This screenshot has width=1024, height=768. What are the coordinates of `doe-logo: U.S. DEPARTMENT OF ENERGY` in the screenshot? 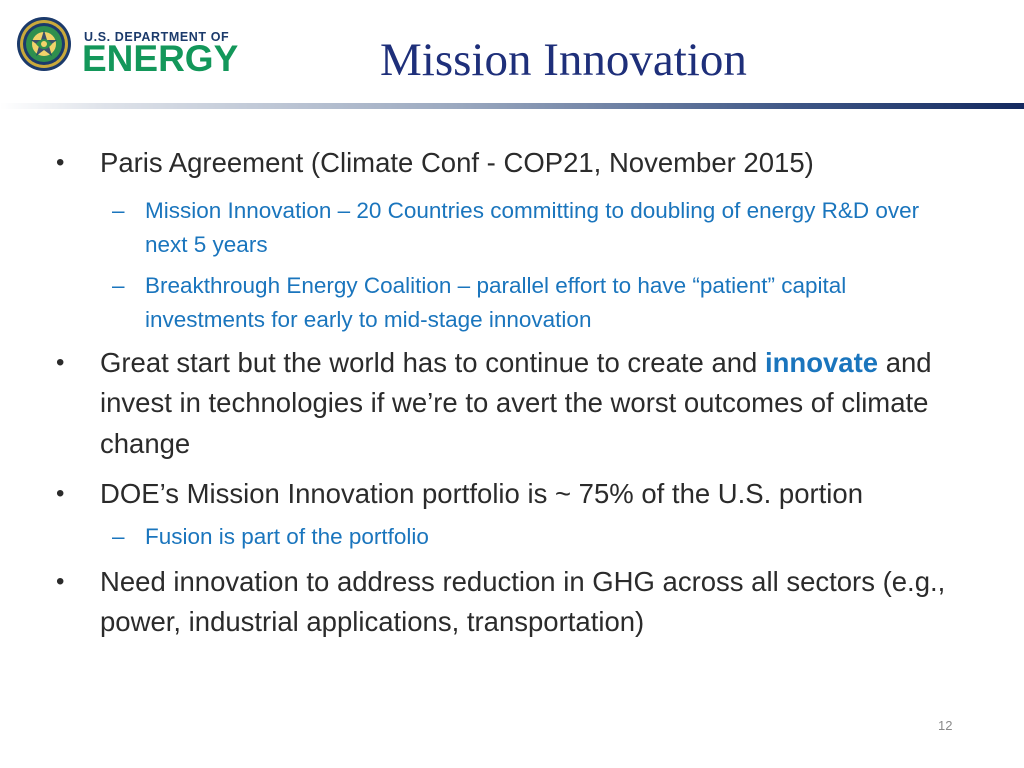 It's located at (125, 44).